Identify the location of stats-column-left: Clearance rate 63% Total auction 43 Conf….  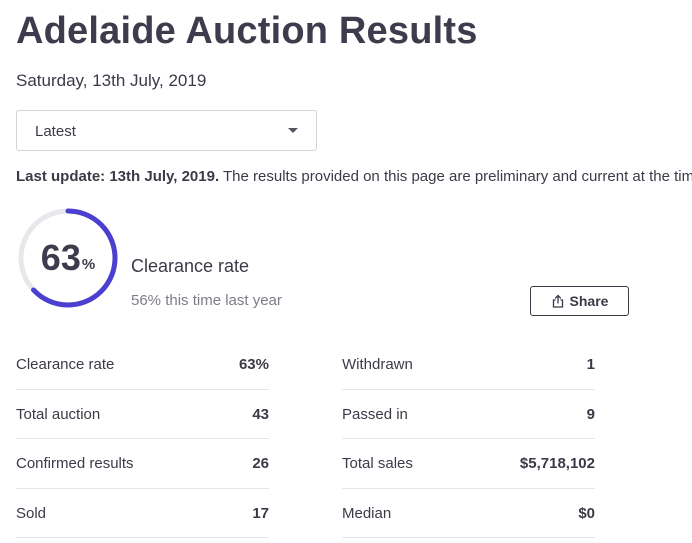
(142, 439).